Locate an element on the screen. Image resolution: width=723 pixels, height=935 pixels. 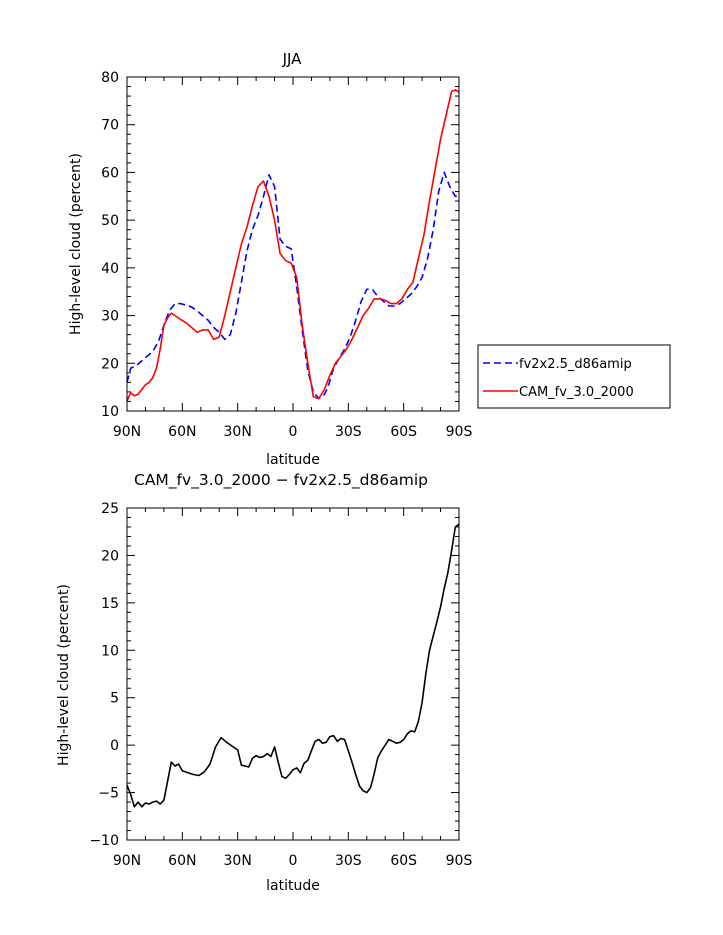
top-y-tick-label-10: 10 is located at coordinates (110, 412).